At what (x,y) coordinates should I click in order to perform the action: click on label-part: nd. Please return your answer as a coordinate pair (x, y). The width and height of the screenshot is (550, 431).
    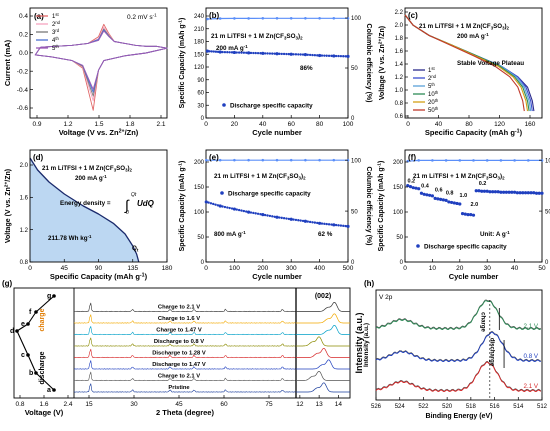
    Looking at the image, I should click on (57, 22).